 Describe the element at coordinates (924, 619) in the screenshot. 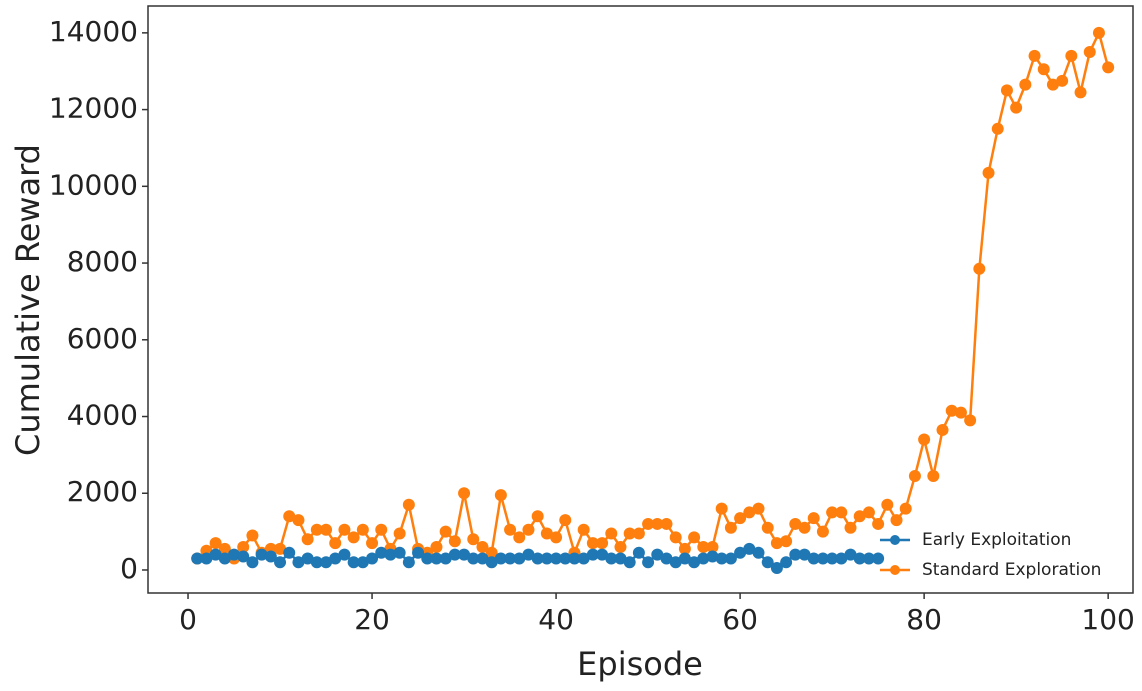

I see `x-tick-label: 80` at that location.